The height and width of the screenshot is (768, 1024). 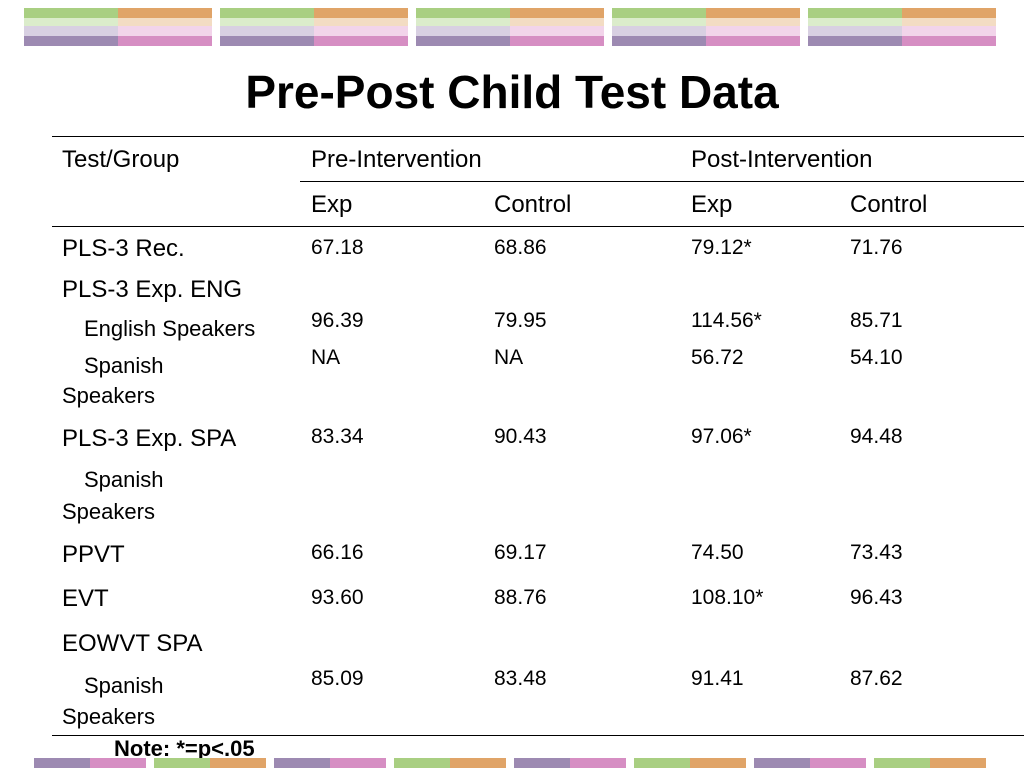 I want to click on row-label: PLS-3 Exp. ENG, so click(x=152, y=289).